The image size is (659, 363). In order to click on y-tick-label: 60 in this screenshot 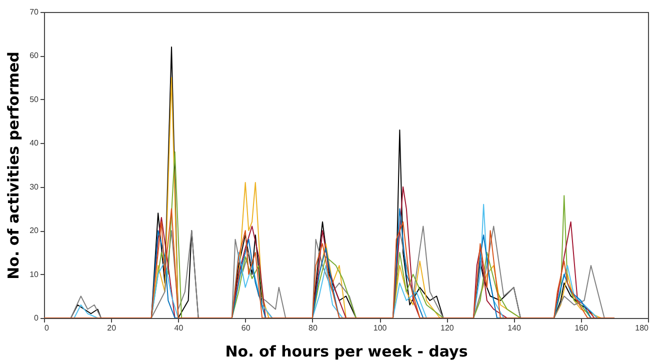, I will do `click(35, 55)`.